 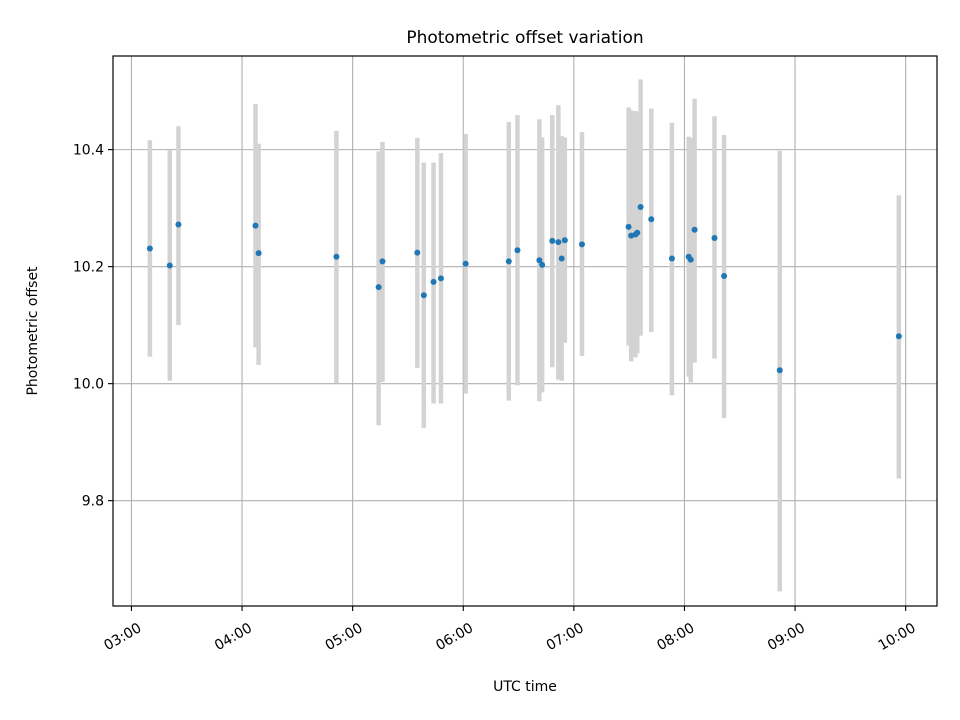 What do you see at coordinates (88, 151) in the screenshot?
I see `y-tick-label: 10.4` at bounding box center [88, 151].